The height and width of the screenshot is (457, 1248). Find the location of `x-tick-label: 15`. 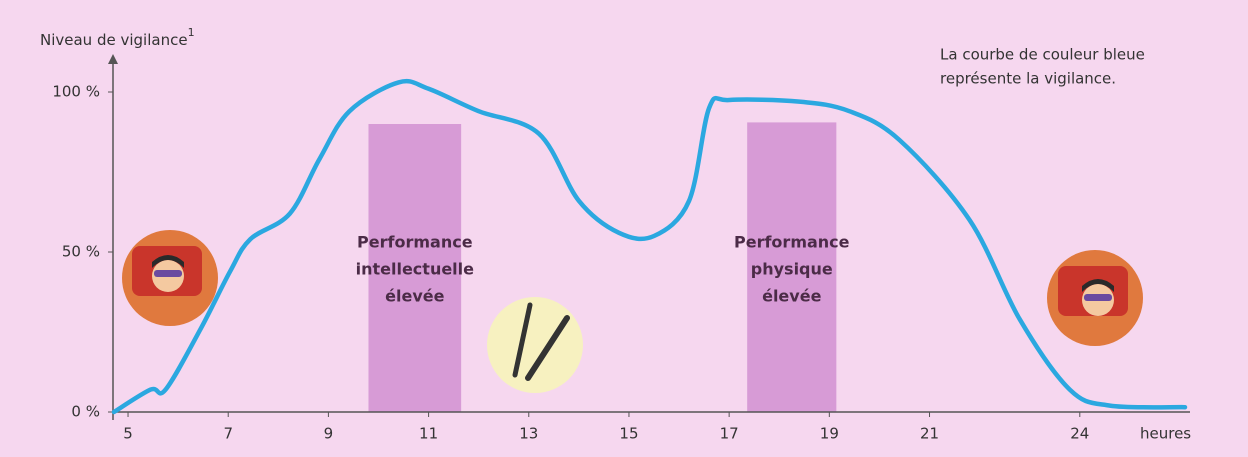

x-tick-label: 15 is located at coordinates (628, 434).